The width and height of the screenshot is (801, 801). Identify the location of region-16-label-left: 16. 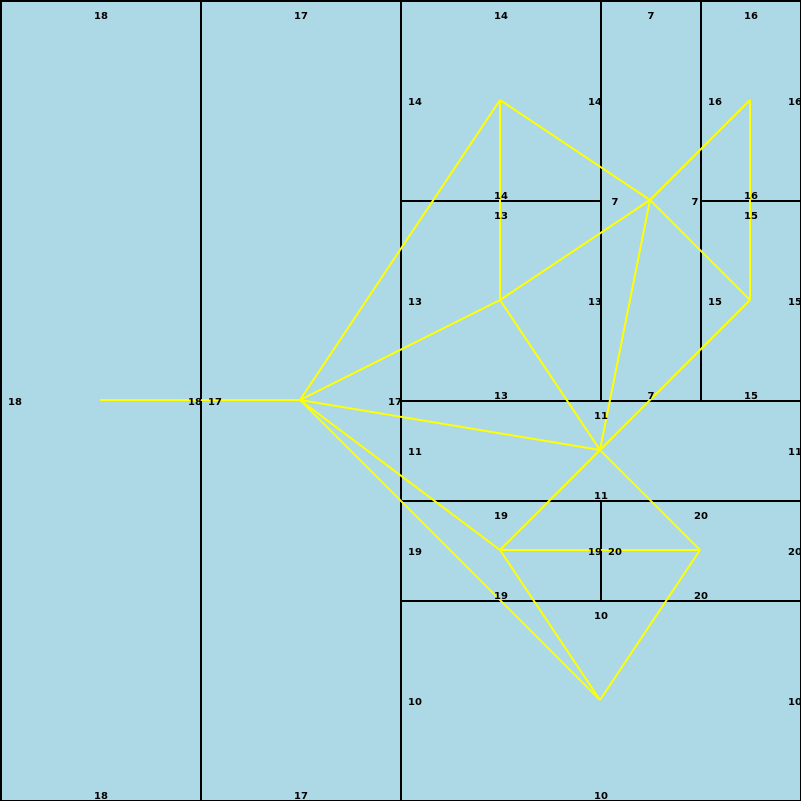
(715, 102).